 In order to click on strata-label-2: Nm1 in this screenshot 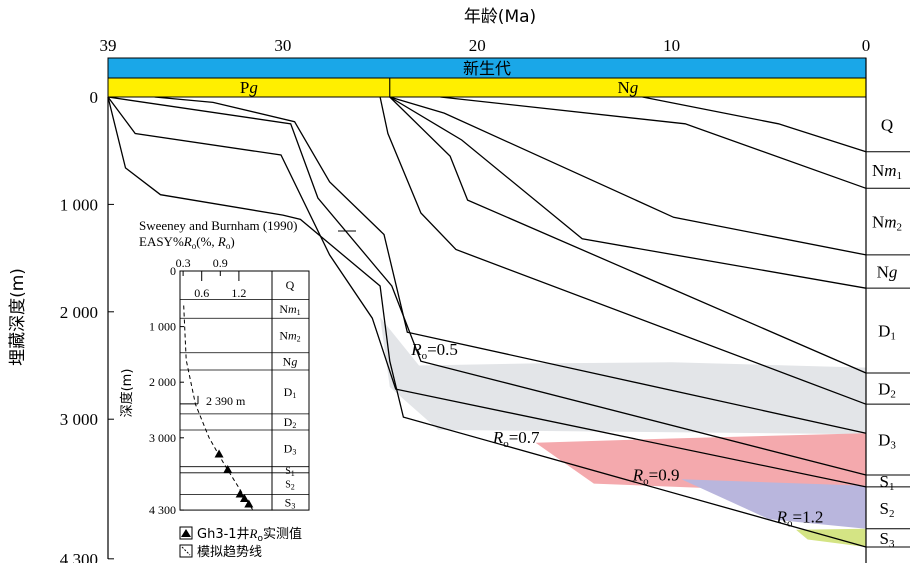, I will do `click(887, 171)`.